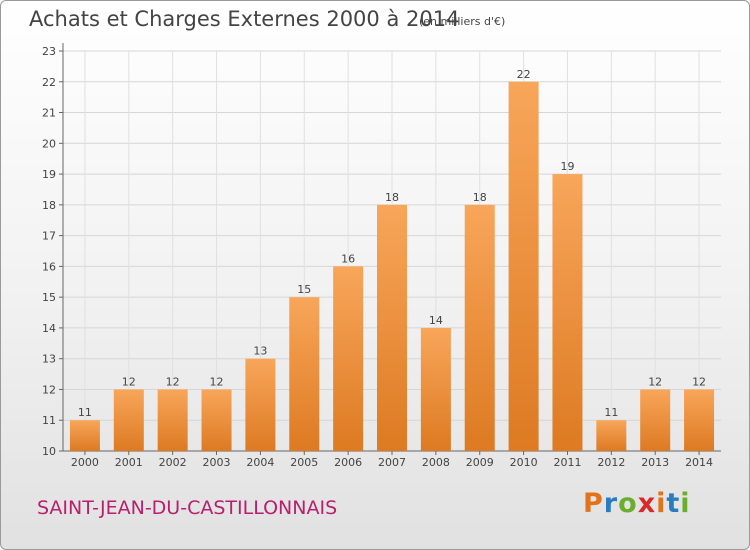 The width and height of the screenshot is (750, 550). I want to click on bar-2010, so click(523, 266).